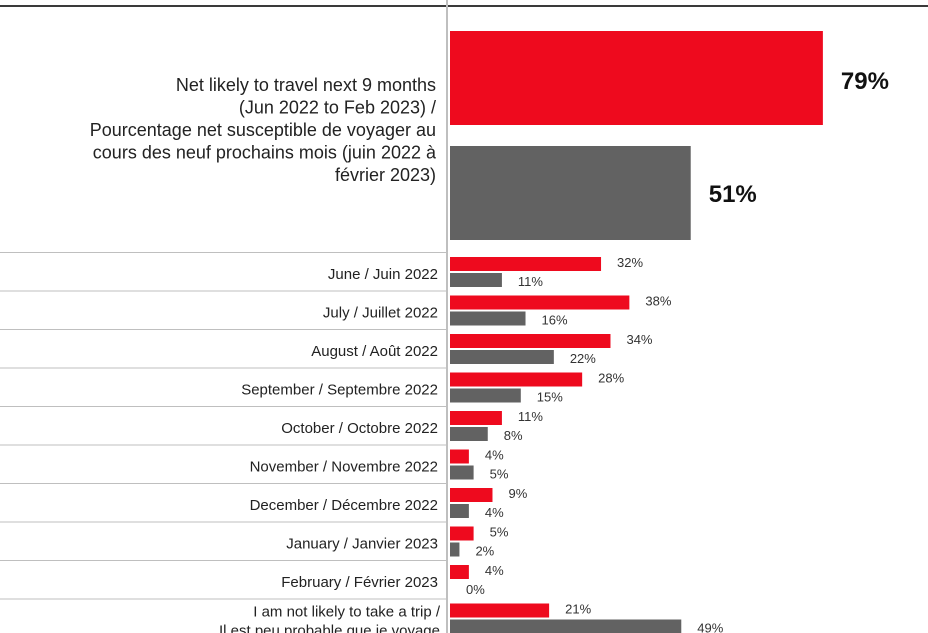  What do you see at coordinates (530, 416) in the screenshot?
I see `data-label-series-1: 11%` at bounding box center [530, 416].